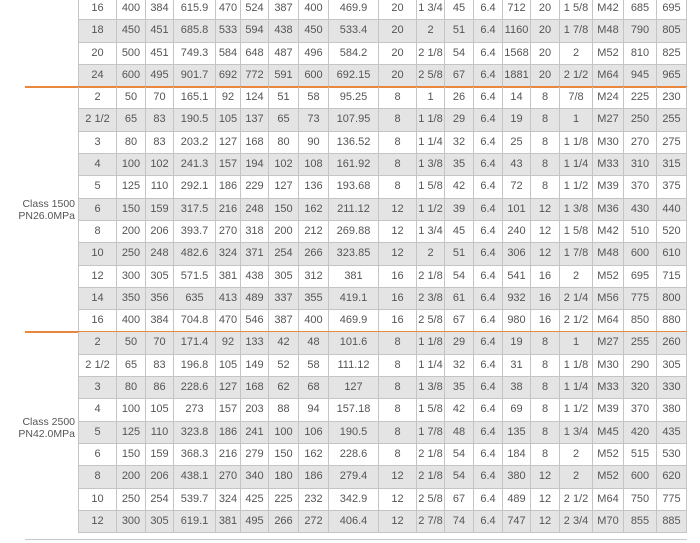  I want to click on table-cell: 20, so click(397, 31).